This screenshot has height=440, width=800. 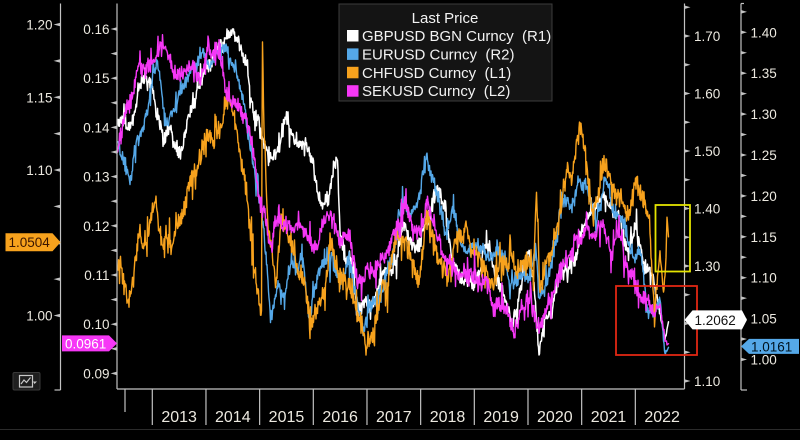 What do you see at coordinates (85, 343) in the screenshot?
I see `svg-text: 0.0961` at bounding box center [85, 343].